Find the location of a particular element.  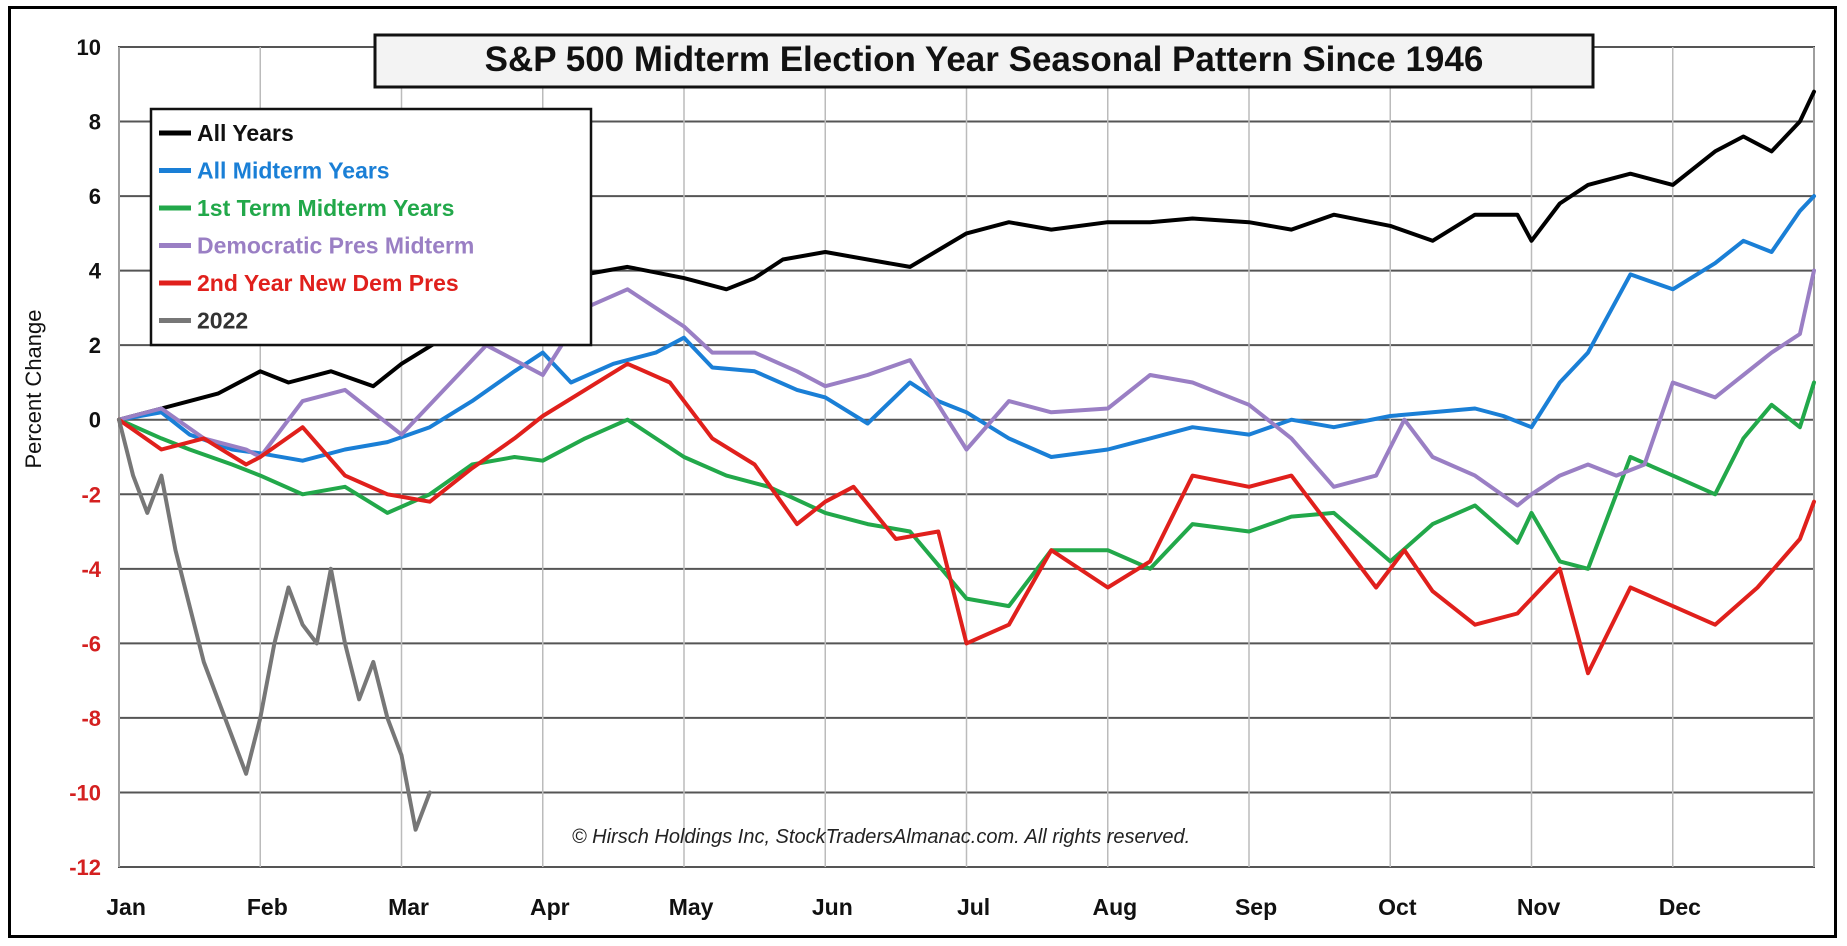

y-tick-label: 6 is located at coordinates (95, 196).